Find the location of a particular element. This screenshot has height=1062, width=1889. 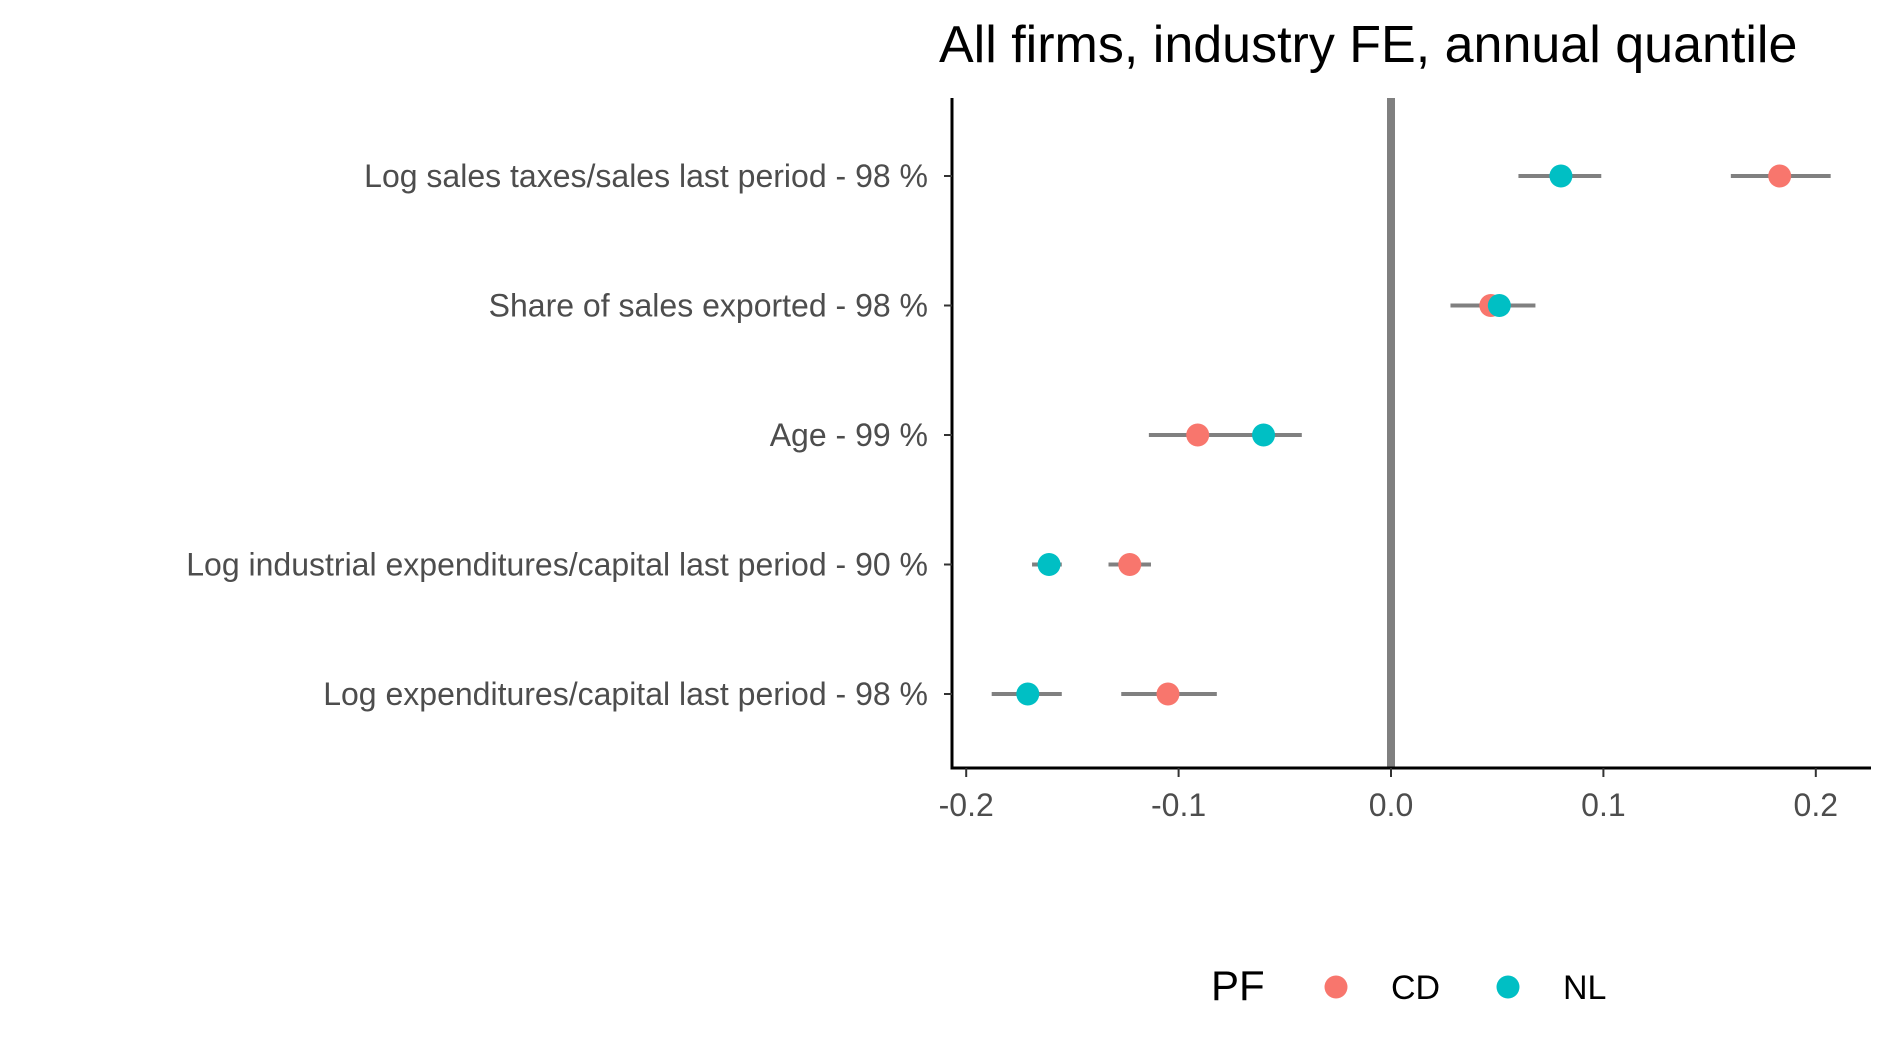

legend-label-cd: CD is located at coordinates (1415, 988).